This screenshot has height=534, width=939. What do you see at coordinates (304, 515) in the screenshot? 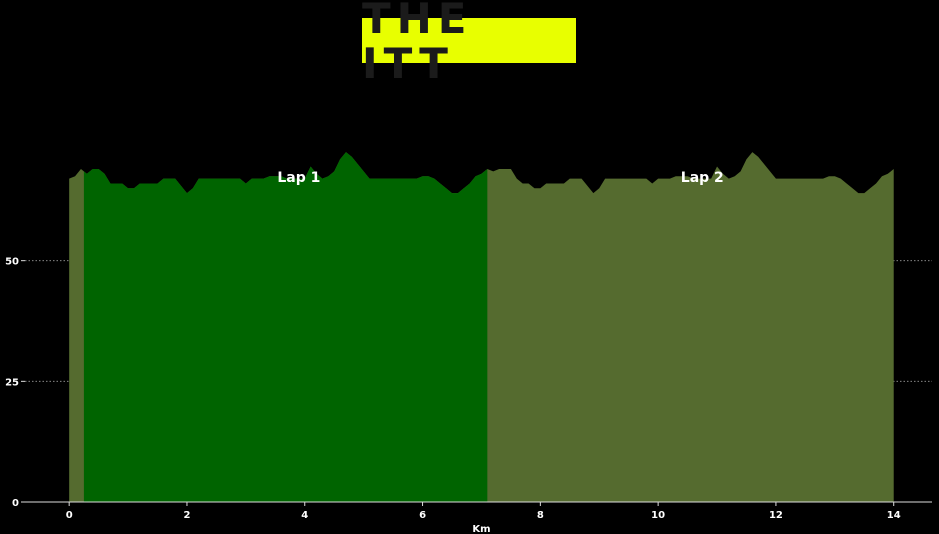
I see `x-tick-label-4: 4` at bounding box center [304, 515].